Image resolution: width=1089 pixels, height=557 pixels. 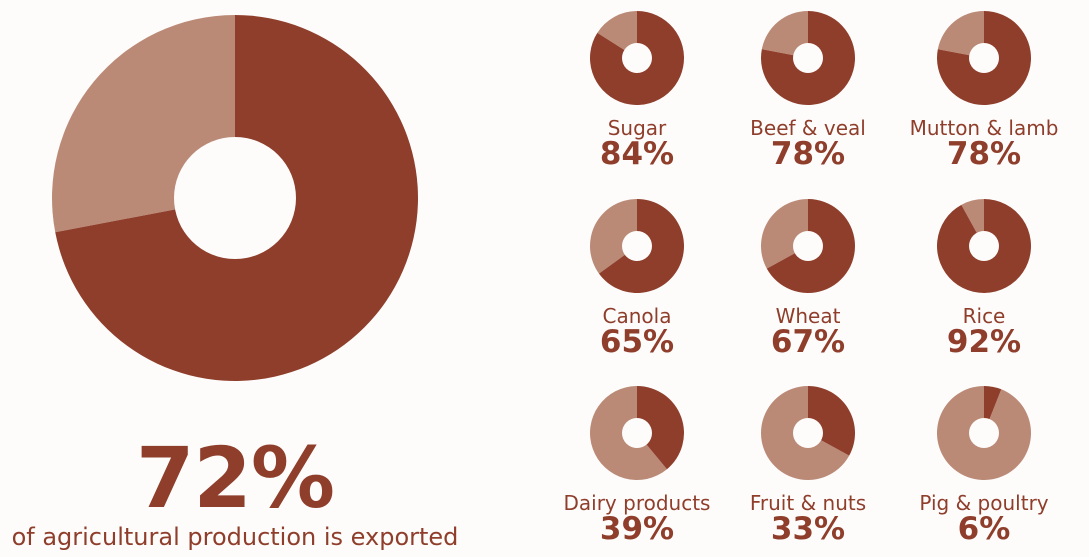 I want to click on commodity-canola: Canola 65%, so click(x=637, y=278).